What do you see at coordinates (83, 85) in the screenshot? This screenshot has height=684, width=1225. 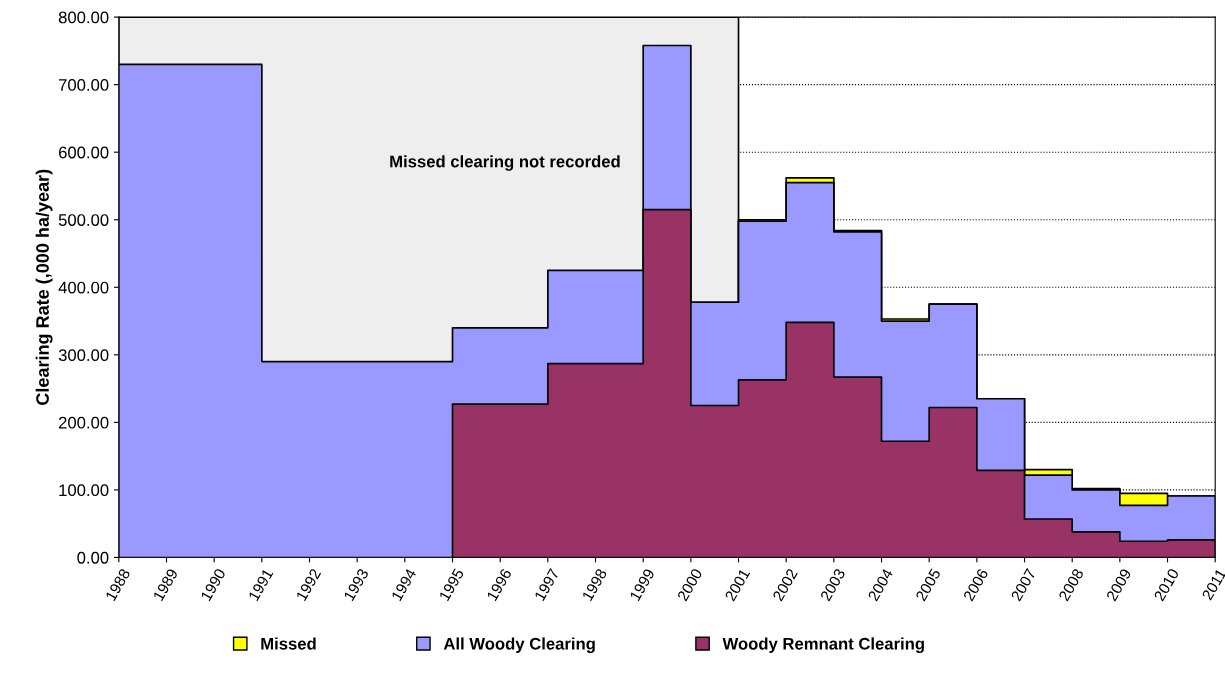 I see `y-tick-label: 700.00` at bounding box center [83, 85].